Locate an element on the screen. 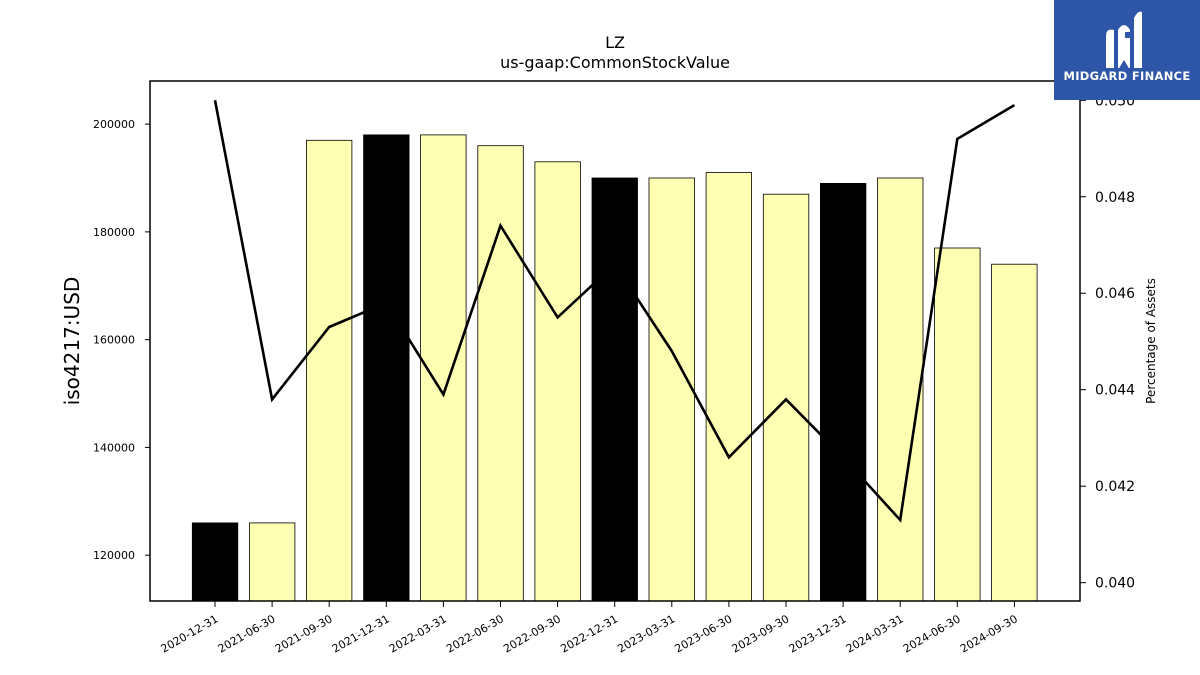 The width and height of the screenshot is (1200, 675). y-tick-label: 180000 is located at coordinates (114, 232).